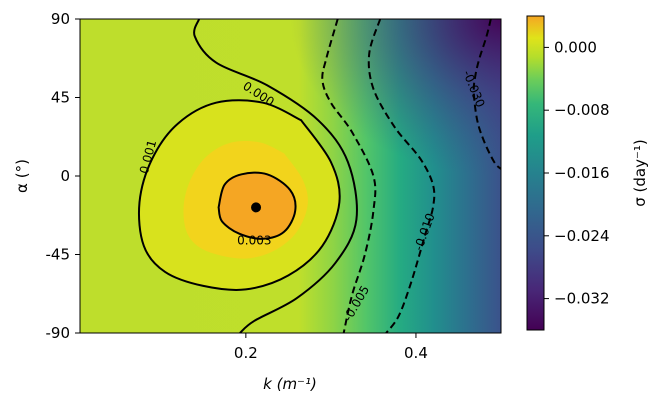 The height and width of the screenshot is (405, 665). What do you see at coordinates (486, 94) in the screenshot?
I see `contour-line--0.030` at bounding box center [486, 94].